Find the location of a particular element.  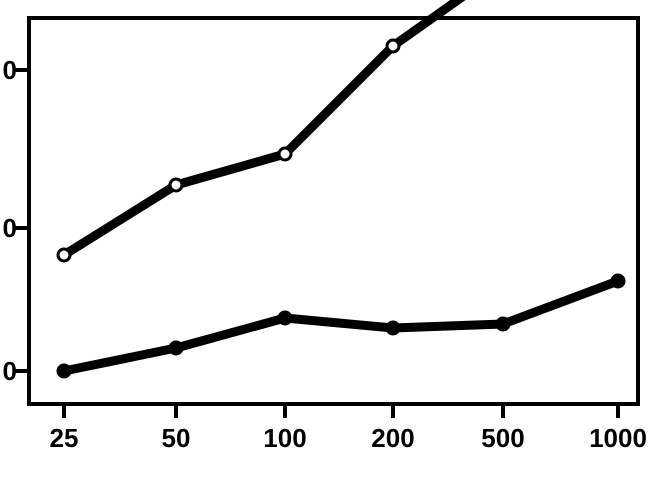

x-tick-label: 200 is located at coordinates (392, 438).